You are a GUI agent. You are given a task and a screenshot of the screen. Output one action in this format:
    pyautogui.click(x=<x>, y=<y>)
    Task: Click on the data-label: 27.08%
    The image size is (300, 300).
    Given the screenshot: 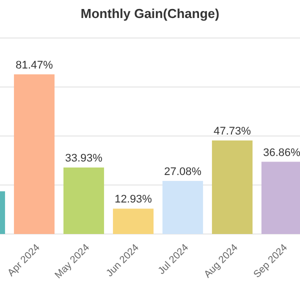 What is the action you would take?
    pyautogui.click(x=183, y=172)
    